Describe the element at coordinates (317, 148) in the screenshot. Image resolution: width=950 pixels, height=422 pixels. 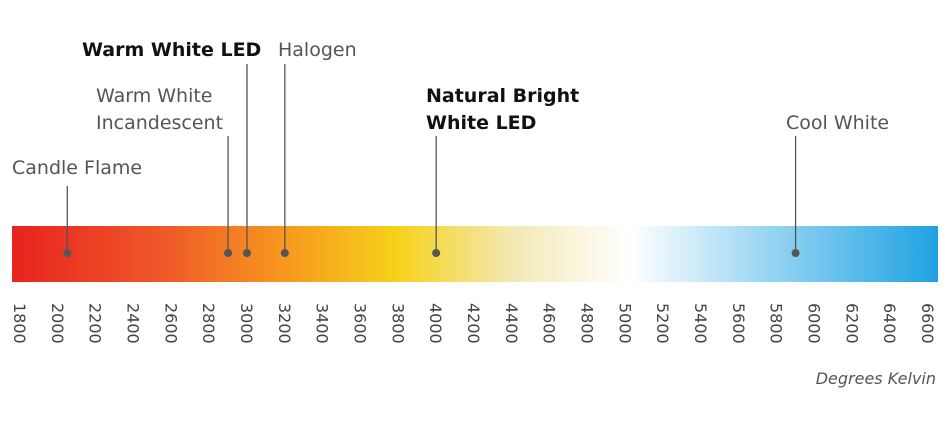
I see `marker: Halogen` at that location.